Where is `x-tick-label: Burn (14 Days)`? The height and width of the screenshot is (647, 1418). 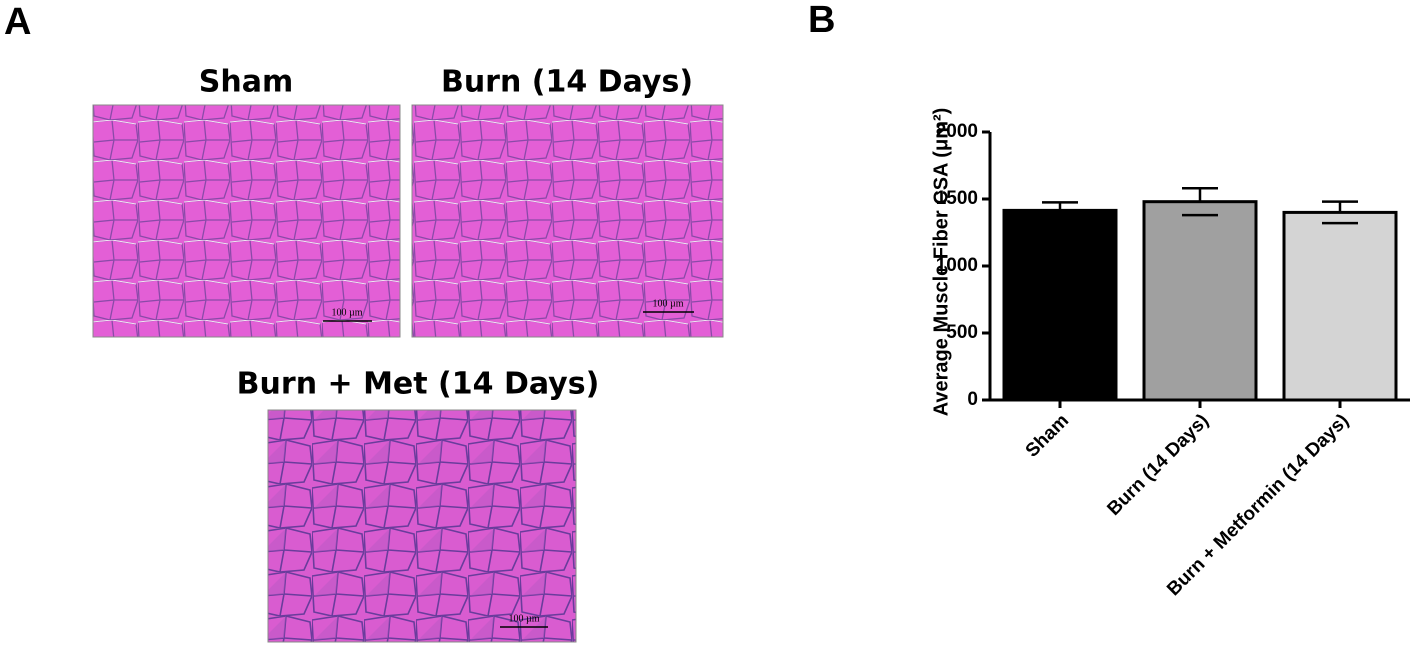
x-tick-label: Burn (14 Days) is located at coordinates (1158, 465).